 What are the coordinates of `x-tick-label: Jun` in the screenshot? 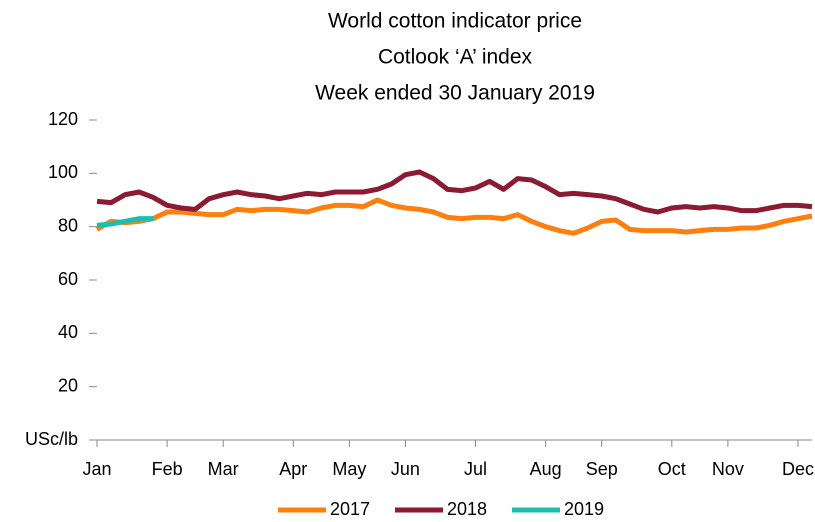 It's located at (405, 469).